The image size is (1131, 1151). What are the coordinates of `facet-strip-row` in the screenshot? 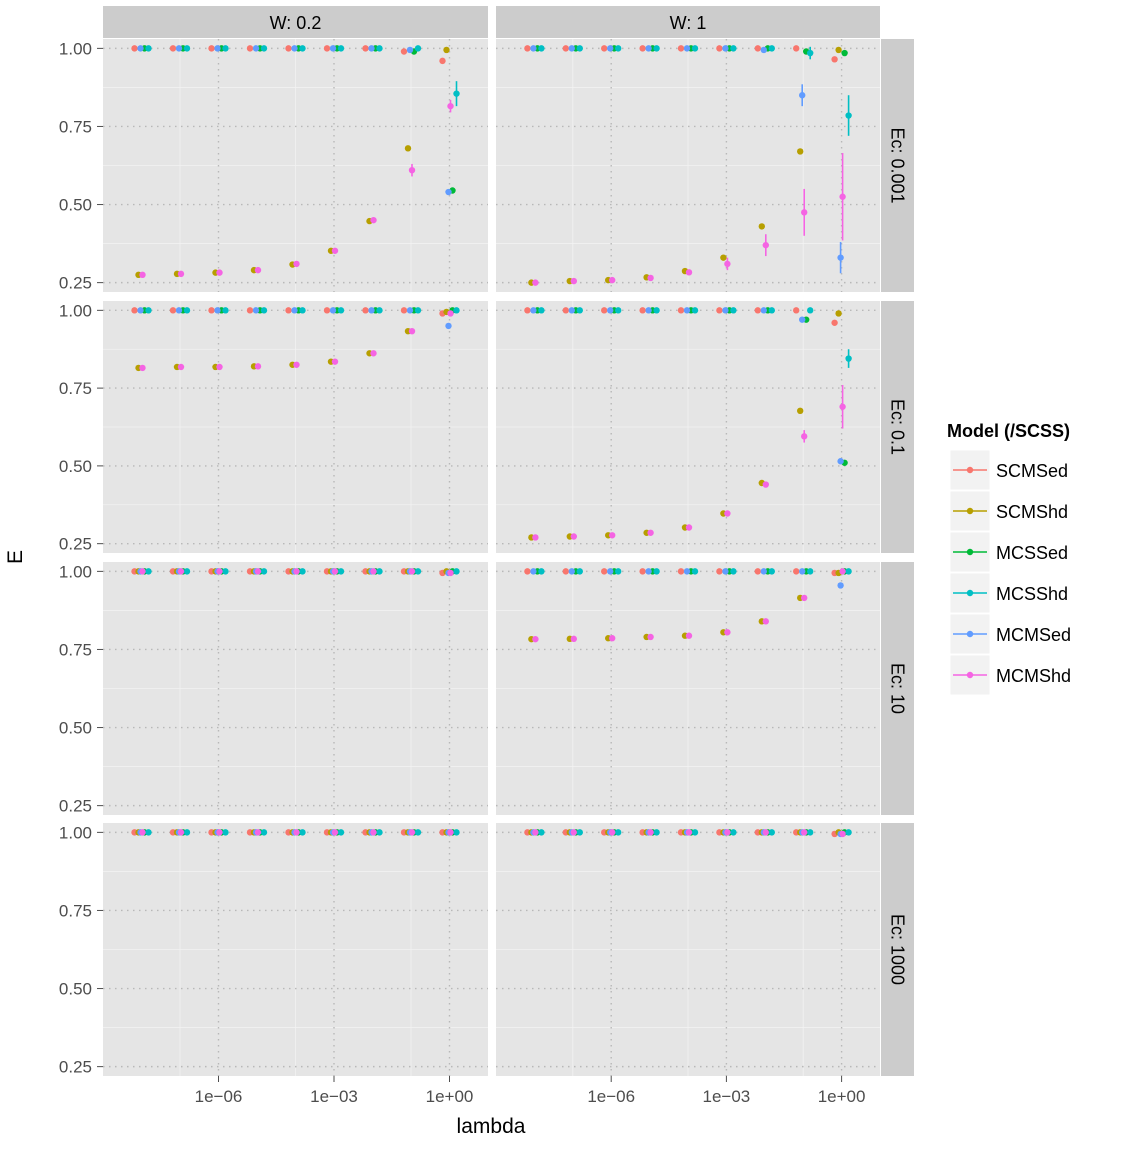 It's located at (897, 688).